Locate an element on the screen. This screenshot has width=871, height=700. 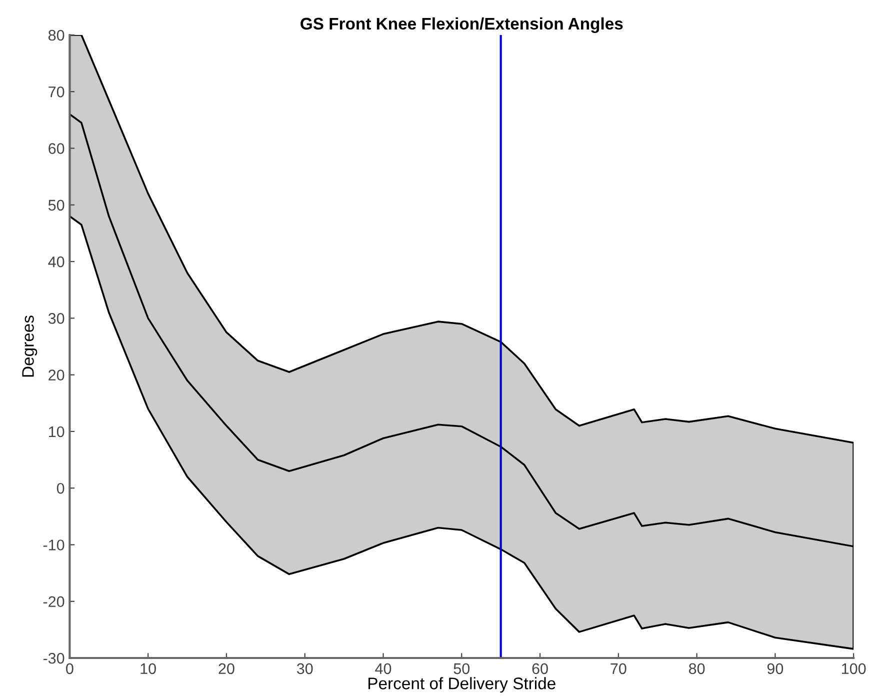
y-tick-label: -10 is located at coordinates (53, 545).